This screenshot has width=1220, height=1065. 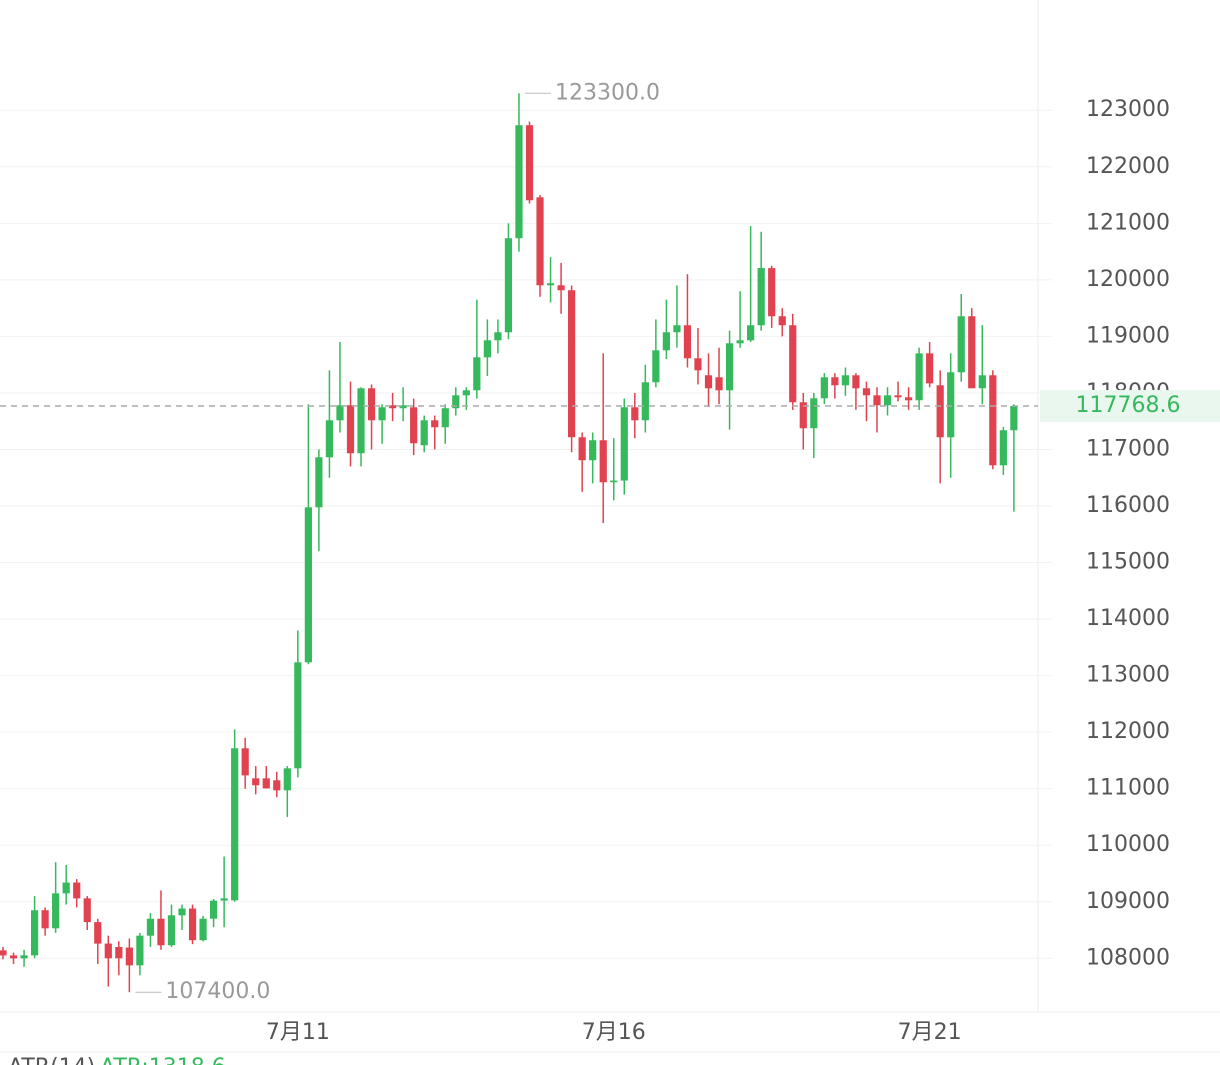 I want to click on y-tick-label: 117000, so click(x=1128, y=448).